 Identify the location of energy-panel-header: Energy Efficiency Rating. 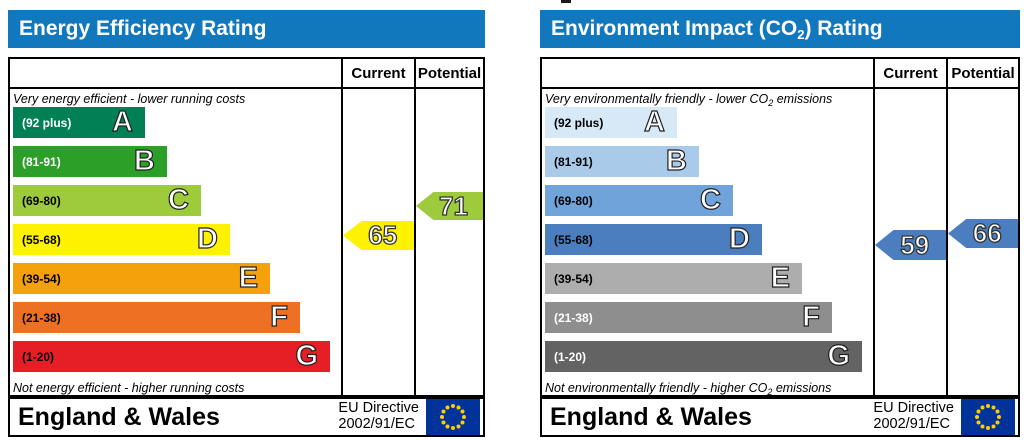
(246, 29).